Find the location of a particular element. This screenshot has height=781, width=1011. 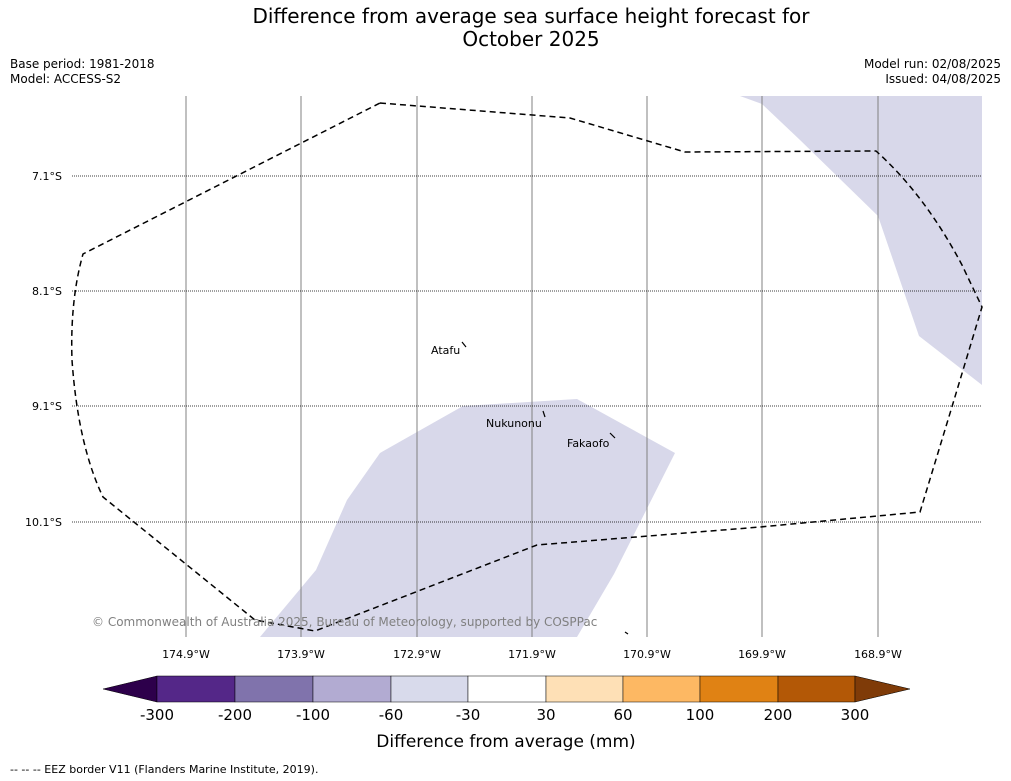

colorbar-tick-label: -100 is located at coordinates (313, 715).